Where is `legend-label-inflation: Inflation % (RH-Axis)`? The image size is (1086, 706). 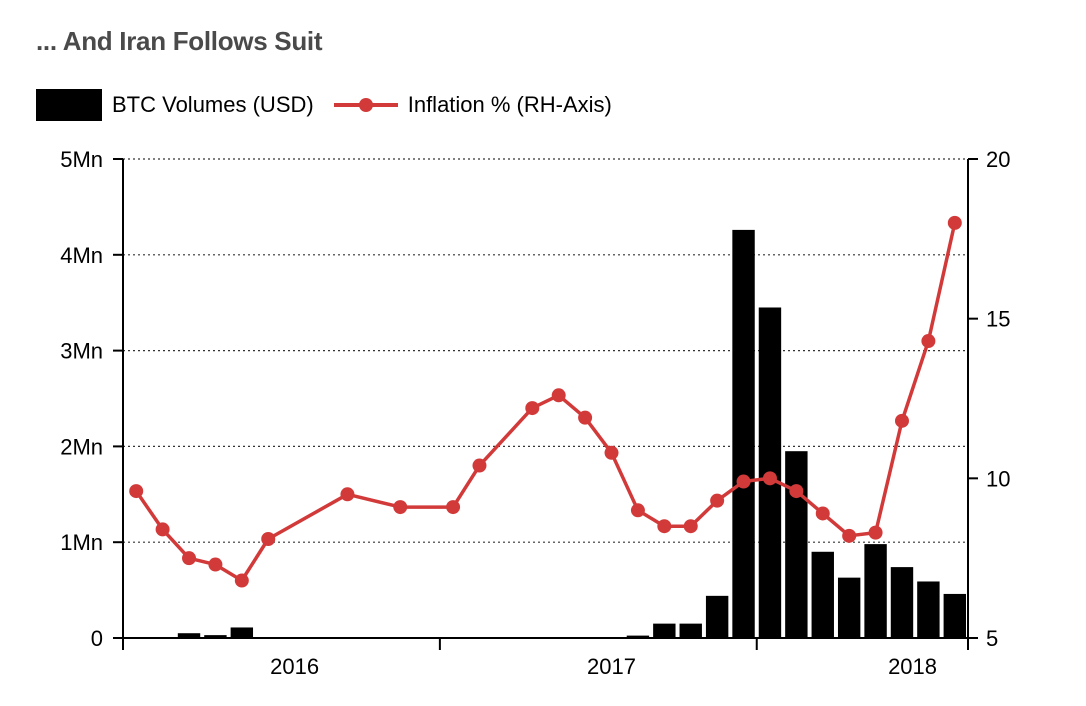 legend-label-inflation: Inflation % (RH-Axis) is located at coordinates (509, 104).